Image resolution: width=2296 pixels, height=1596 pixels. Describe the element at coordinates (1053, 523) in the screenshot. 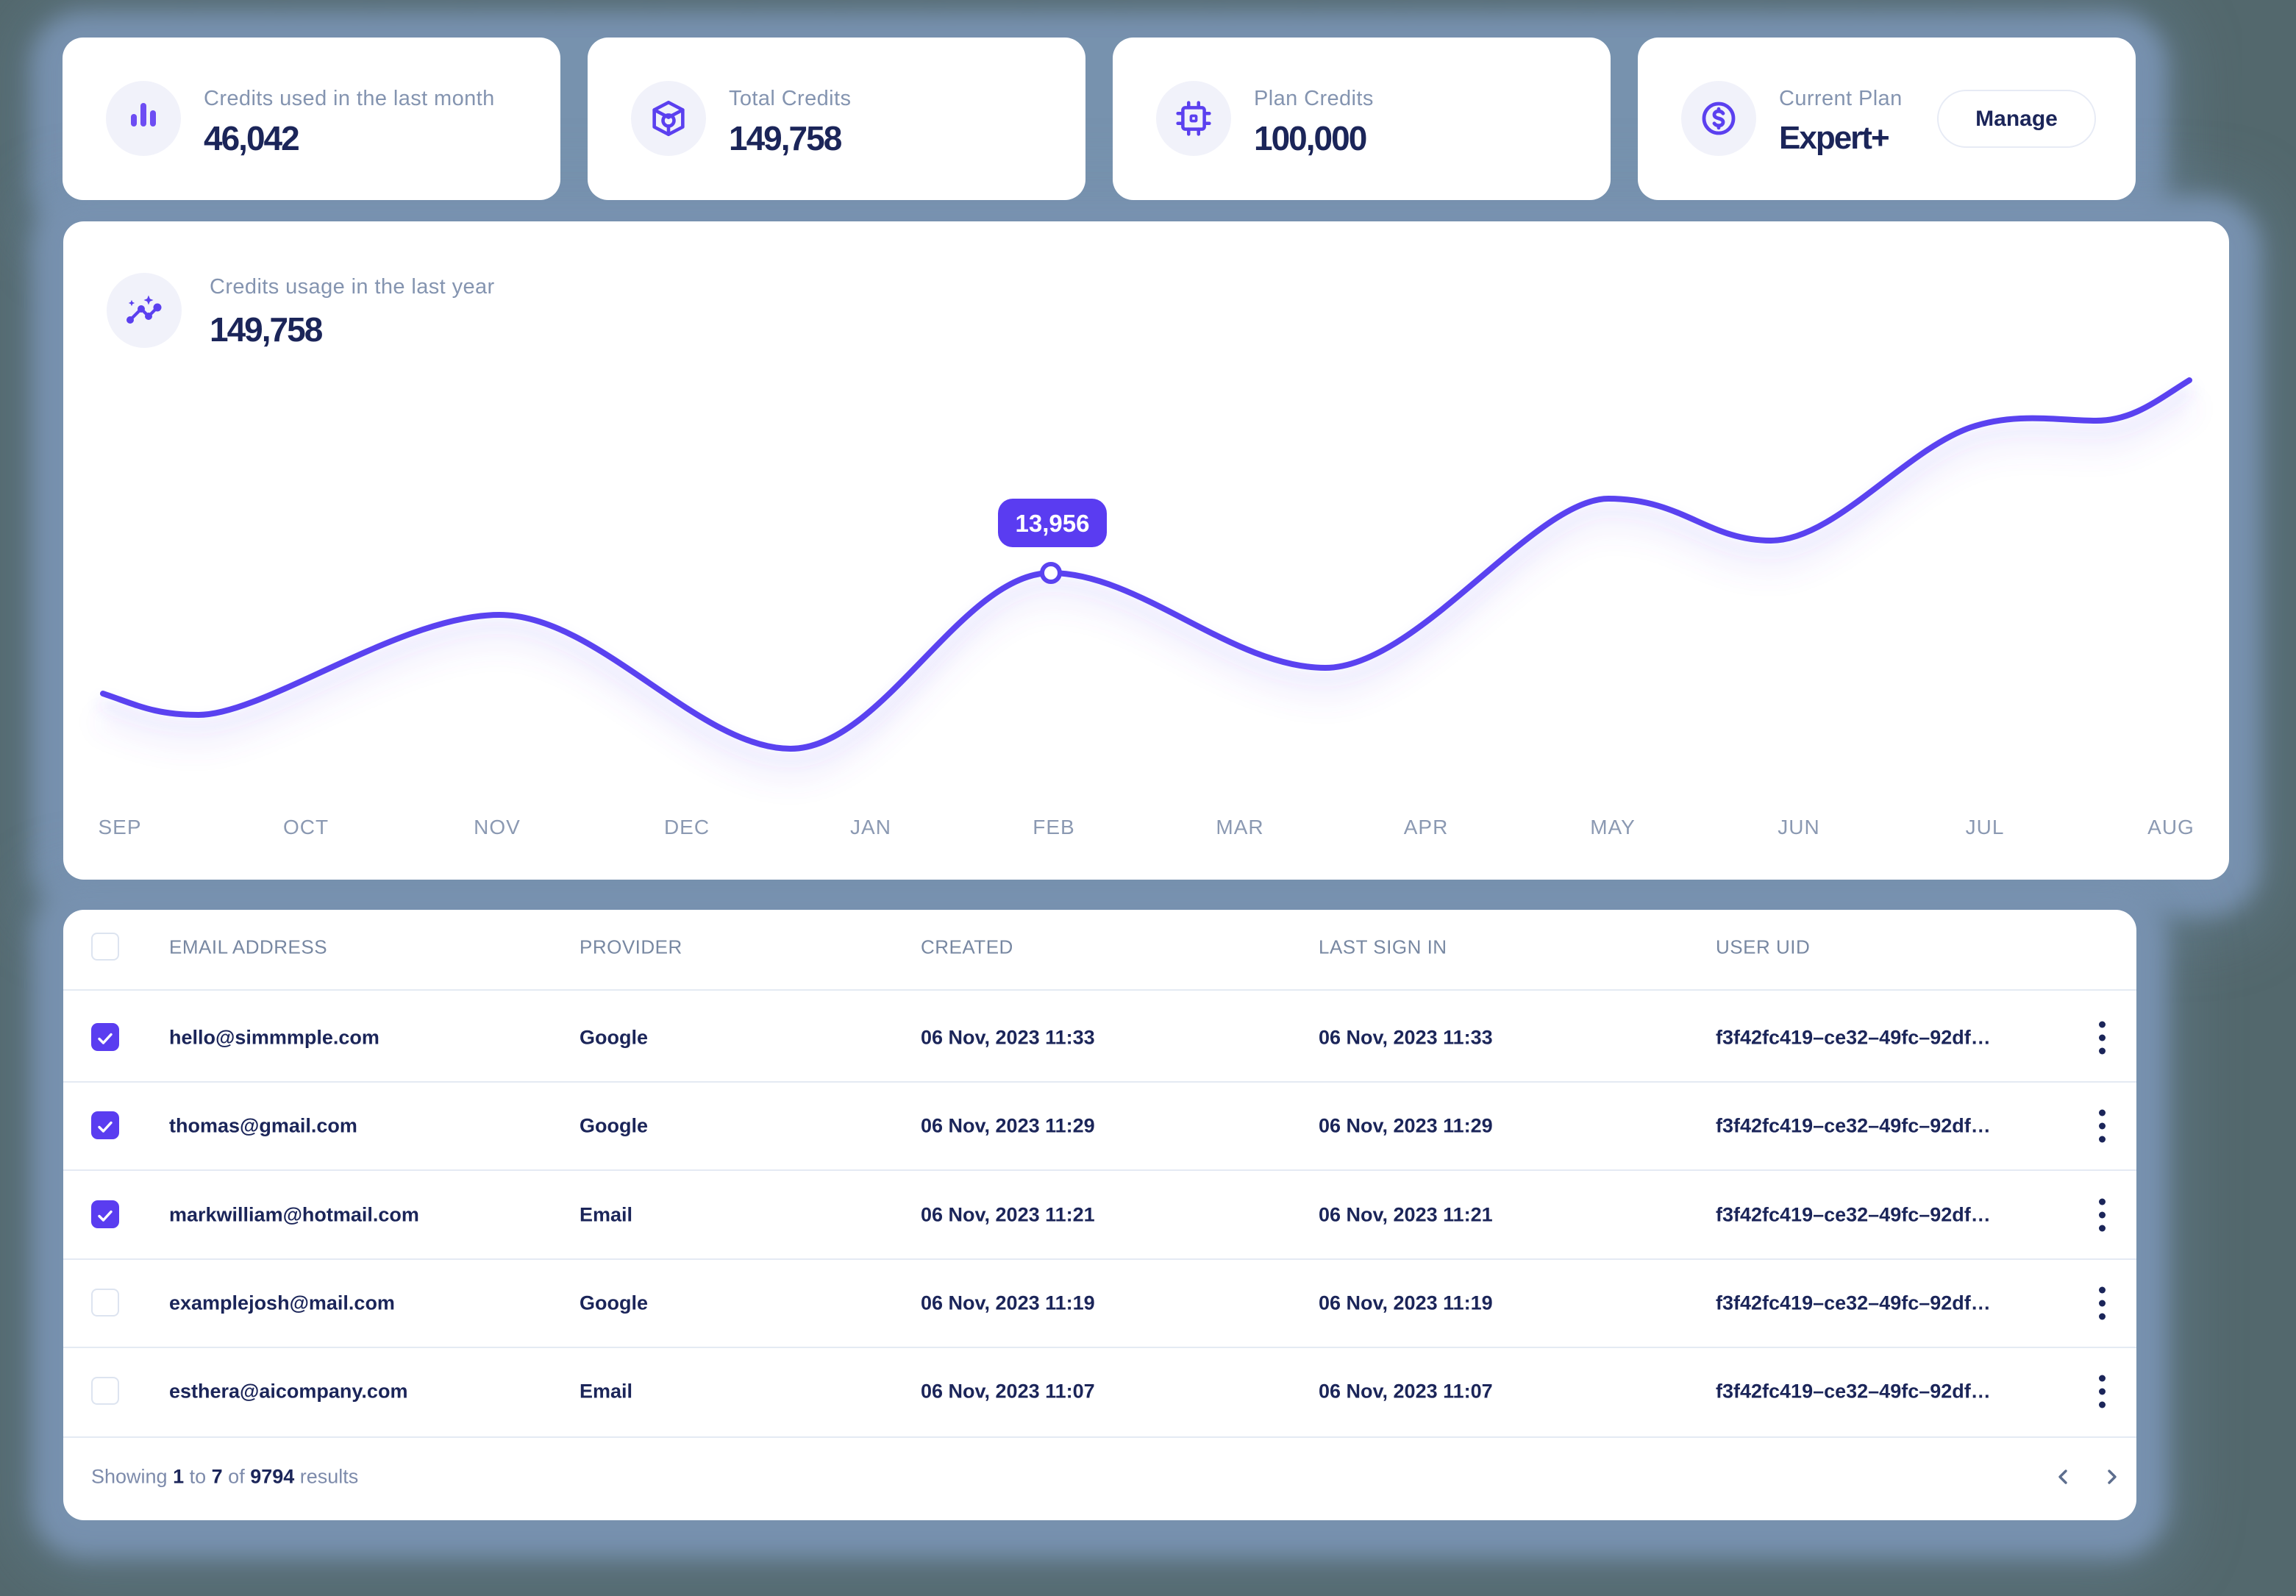

I see `svg-text: 13,956` at that location.